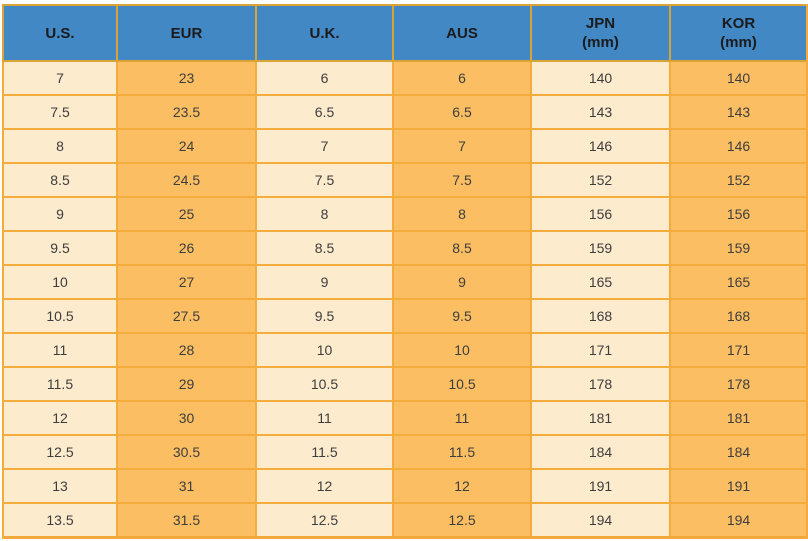  I want to click on table-cell: 6.5, so click(462, 112).